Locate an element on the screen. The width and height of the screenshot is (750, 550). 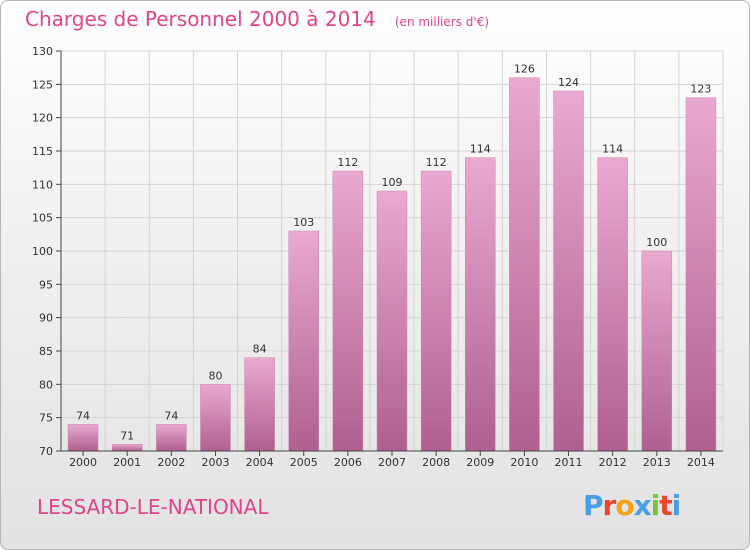
x-tick-label-2010: 2010 is located at coordinates (524, 462).